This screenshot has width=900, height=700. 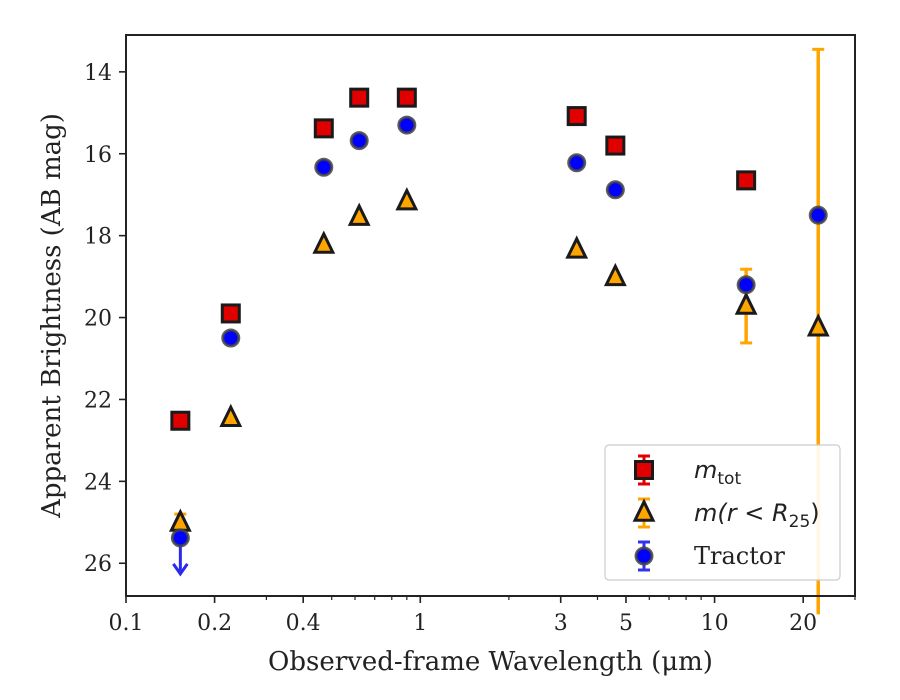 I want to click on y-axis-label: Apparent Brightness (AB mag), so click(x=52, y=316).